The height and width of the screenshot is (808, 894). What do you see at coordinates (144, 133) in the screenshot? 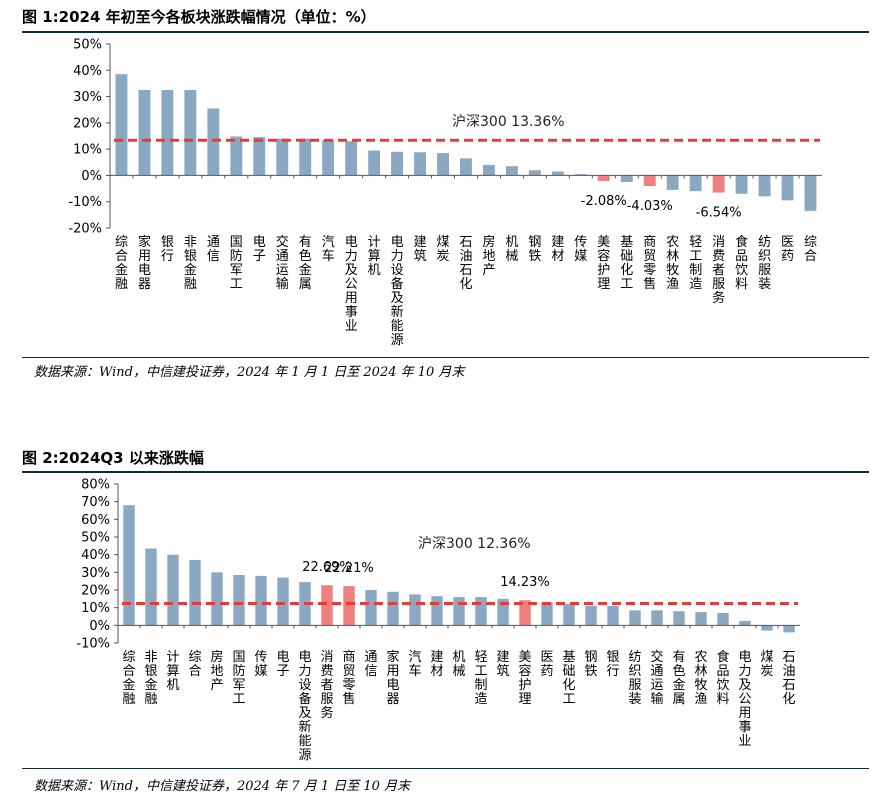
I see `bar-家用电器` at bounding box center [144, 133].